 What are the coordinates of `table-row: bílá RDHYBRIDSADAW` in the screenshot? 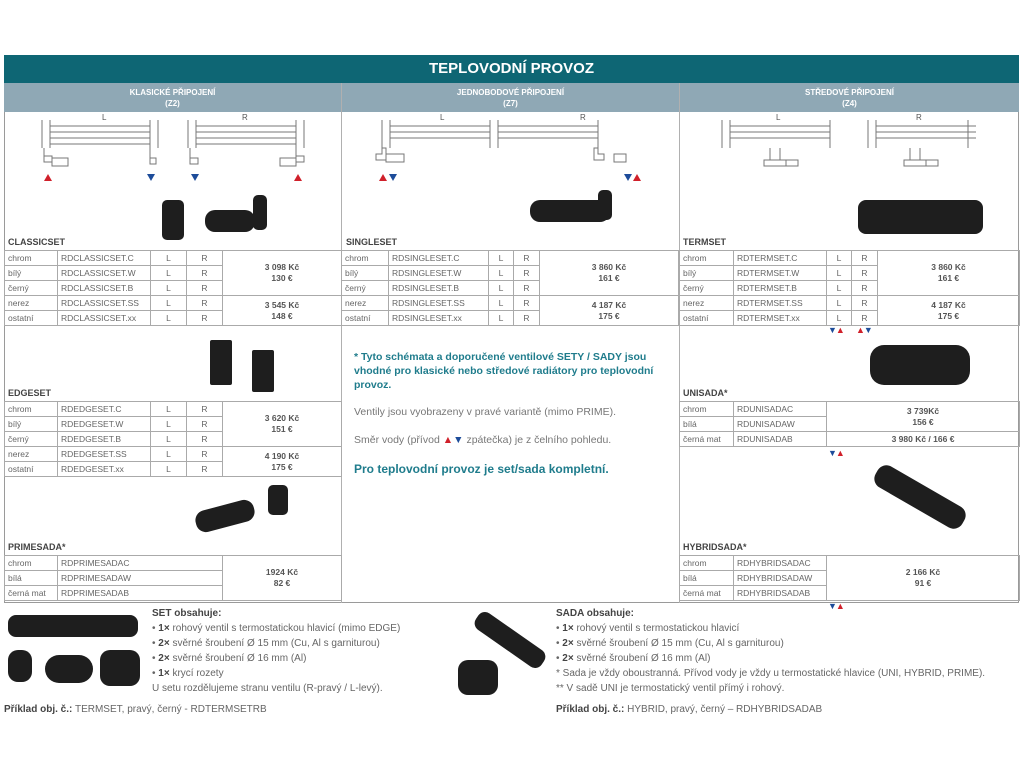 It's located at (849, 578).